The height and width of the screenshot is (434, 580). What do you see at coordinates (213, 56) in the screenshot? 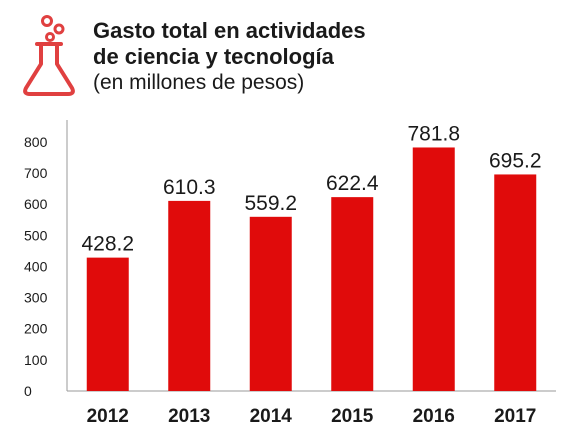
I see `chart-title-line2: de ciencia y tecnología` at bounding box center [213, 56].